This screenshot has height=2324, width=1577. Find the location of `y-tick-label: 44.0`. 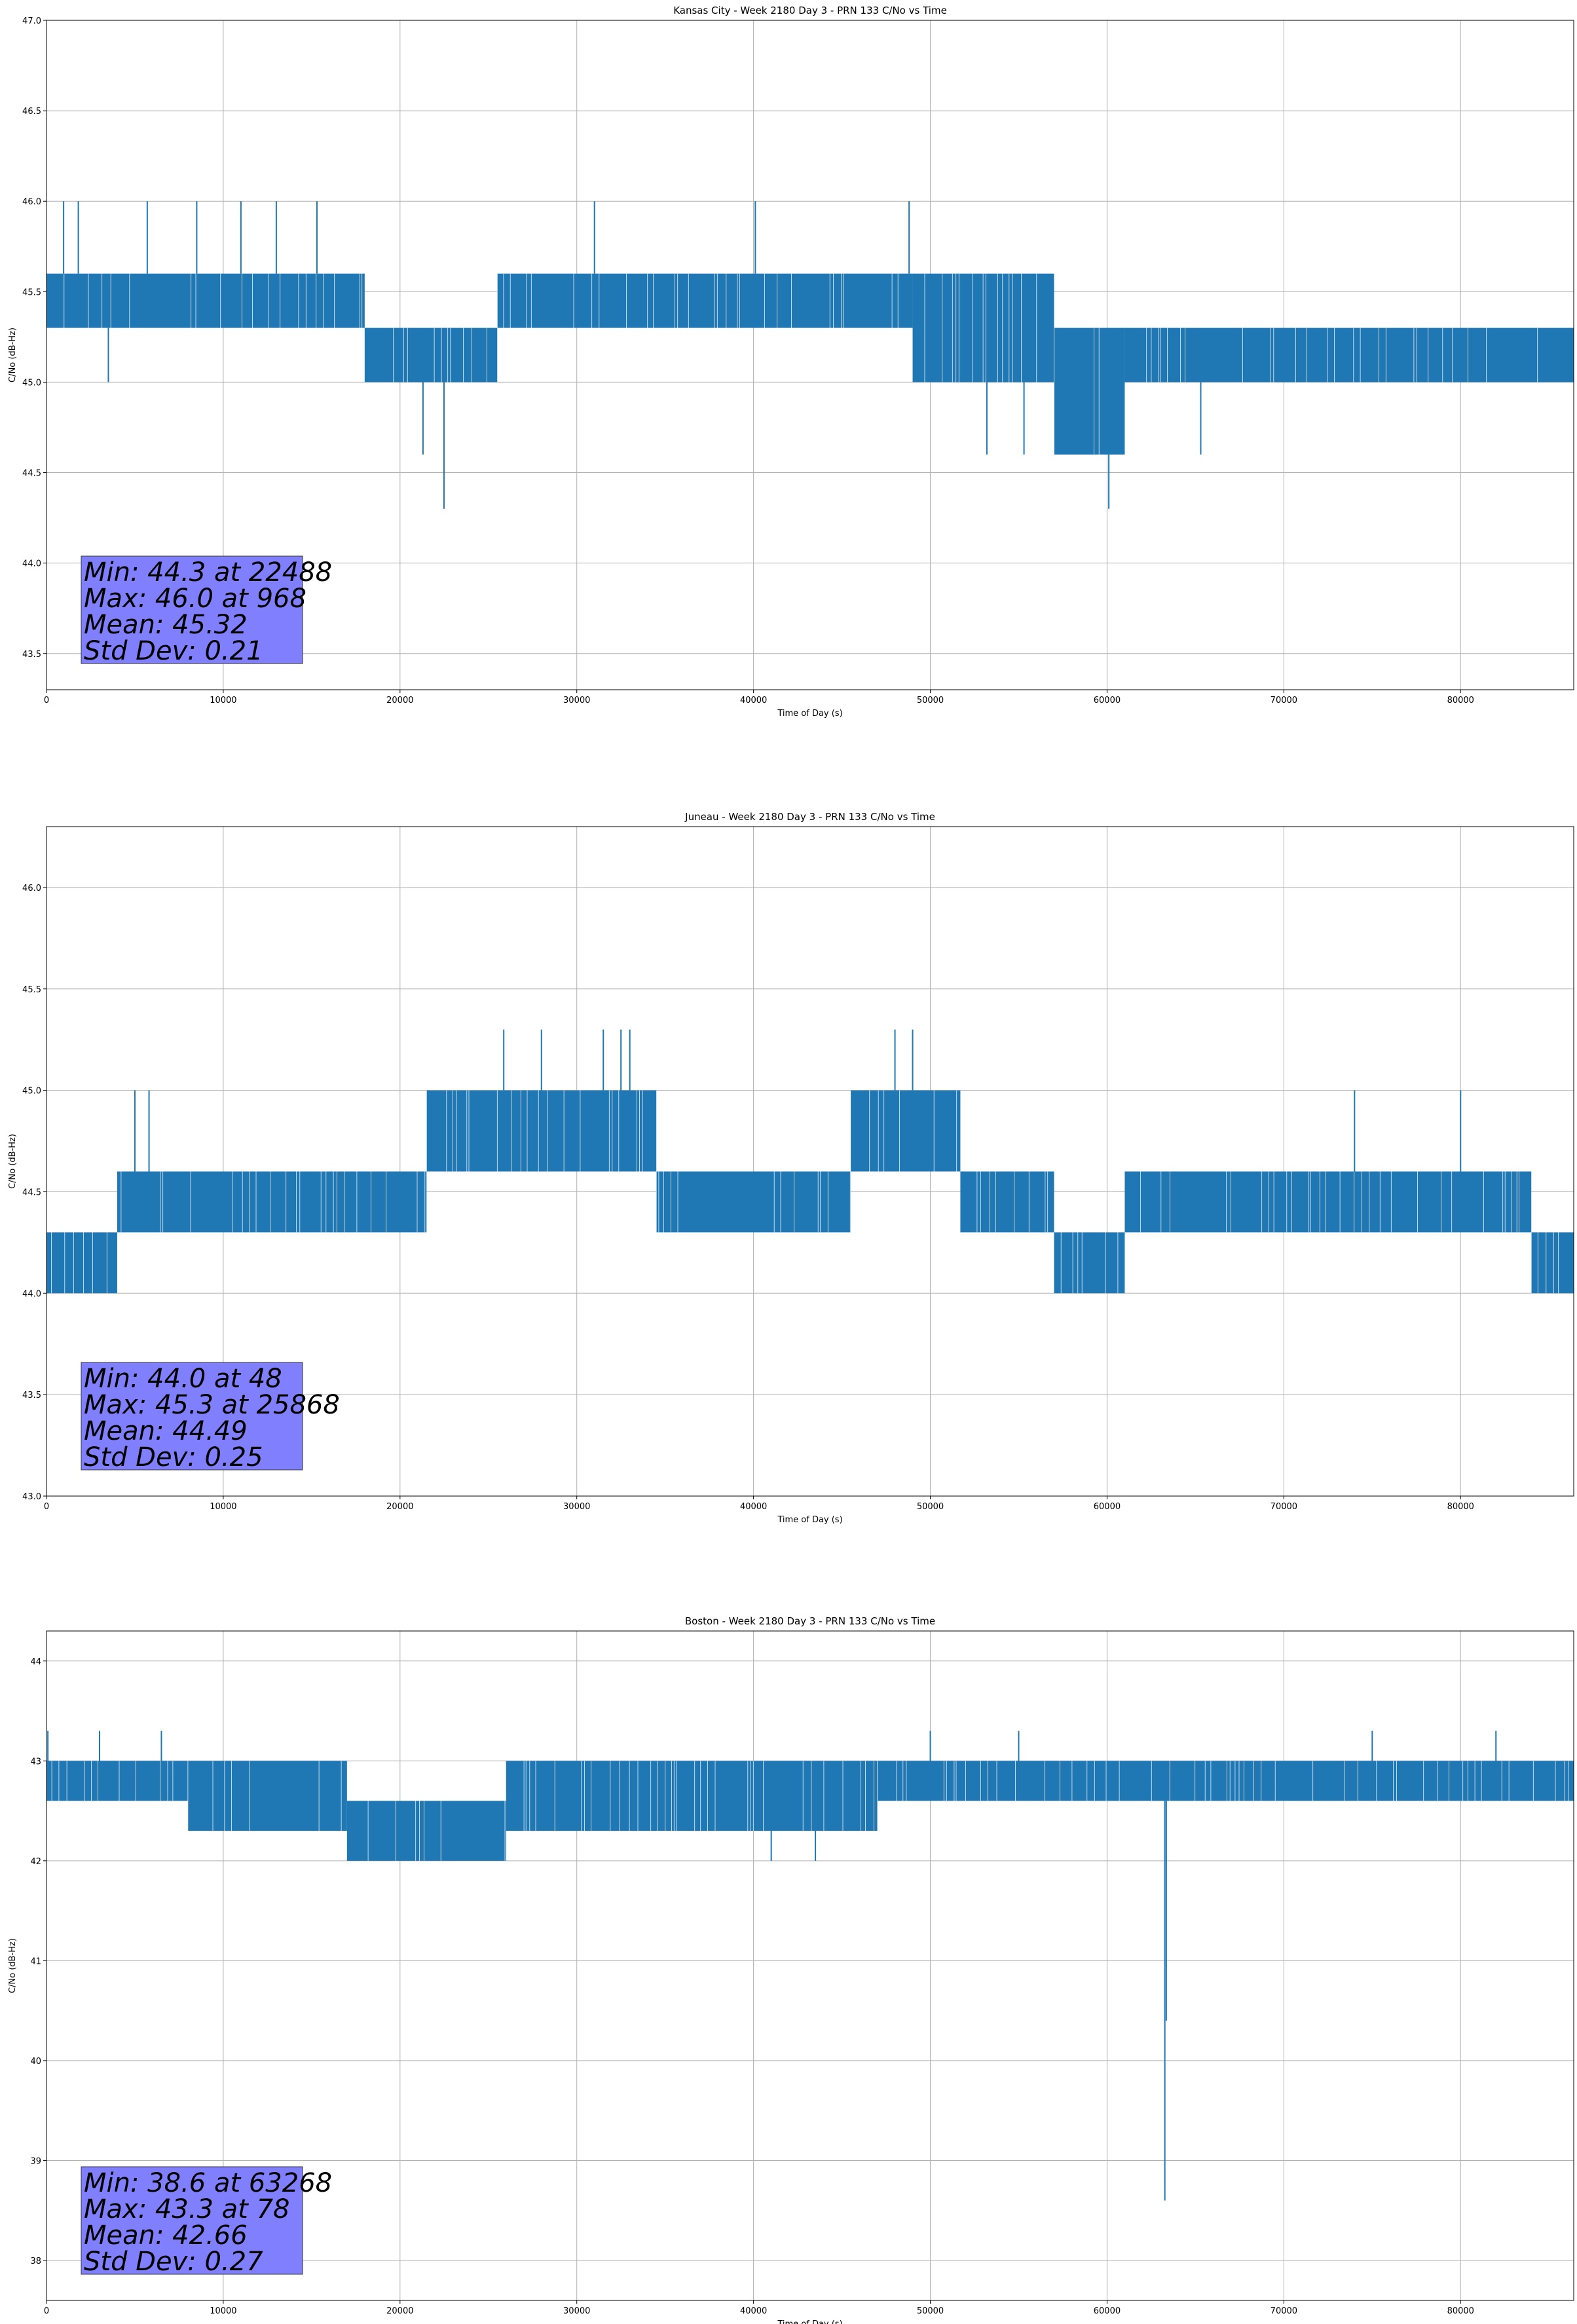

y-tick-label: 44.0 is located at coordinates (31, 1294).